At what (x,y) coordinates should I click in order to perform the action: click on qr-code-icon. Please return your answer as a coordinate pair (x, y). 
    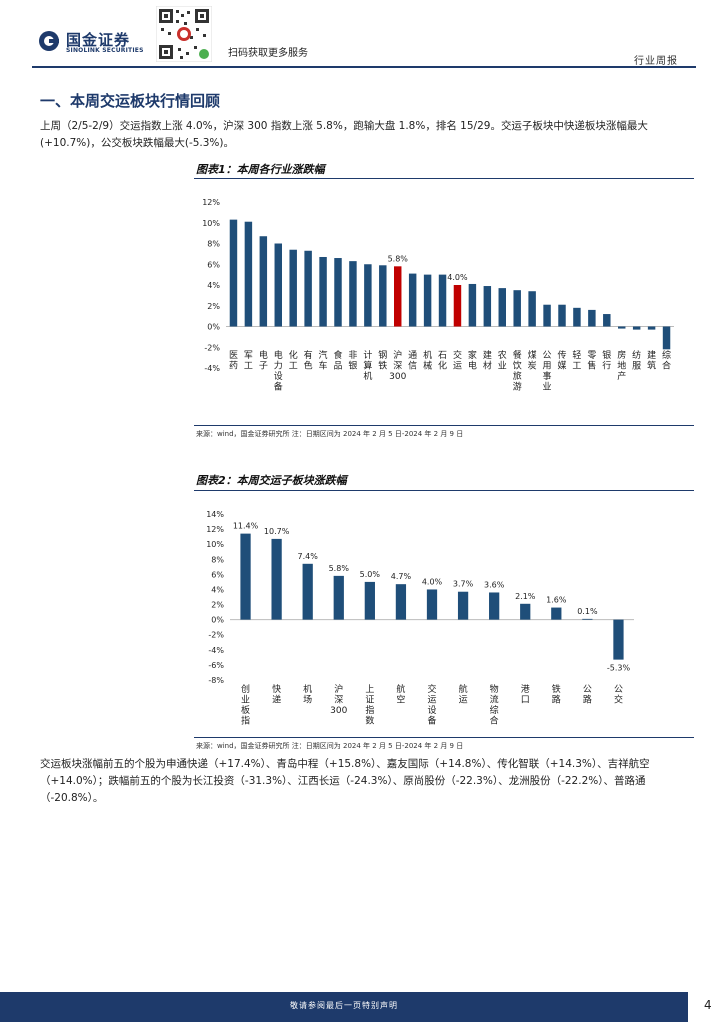
    Looking at the image, I should click on (184, 34).